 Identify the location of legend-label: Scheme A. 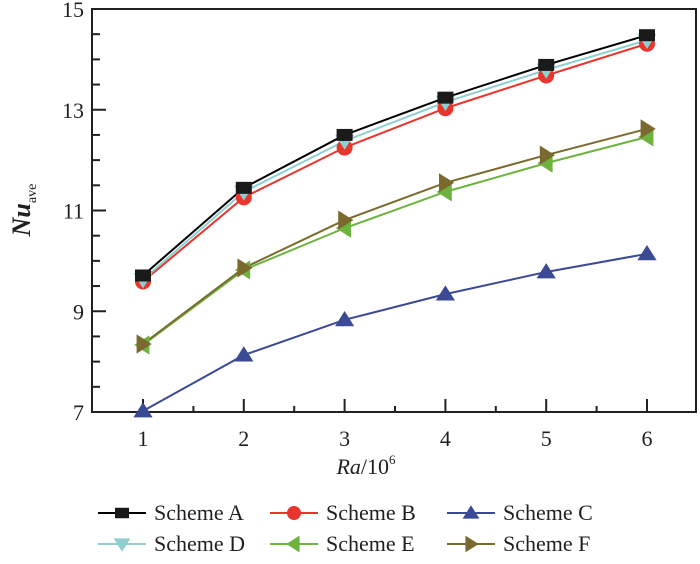
(199, 512).